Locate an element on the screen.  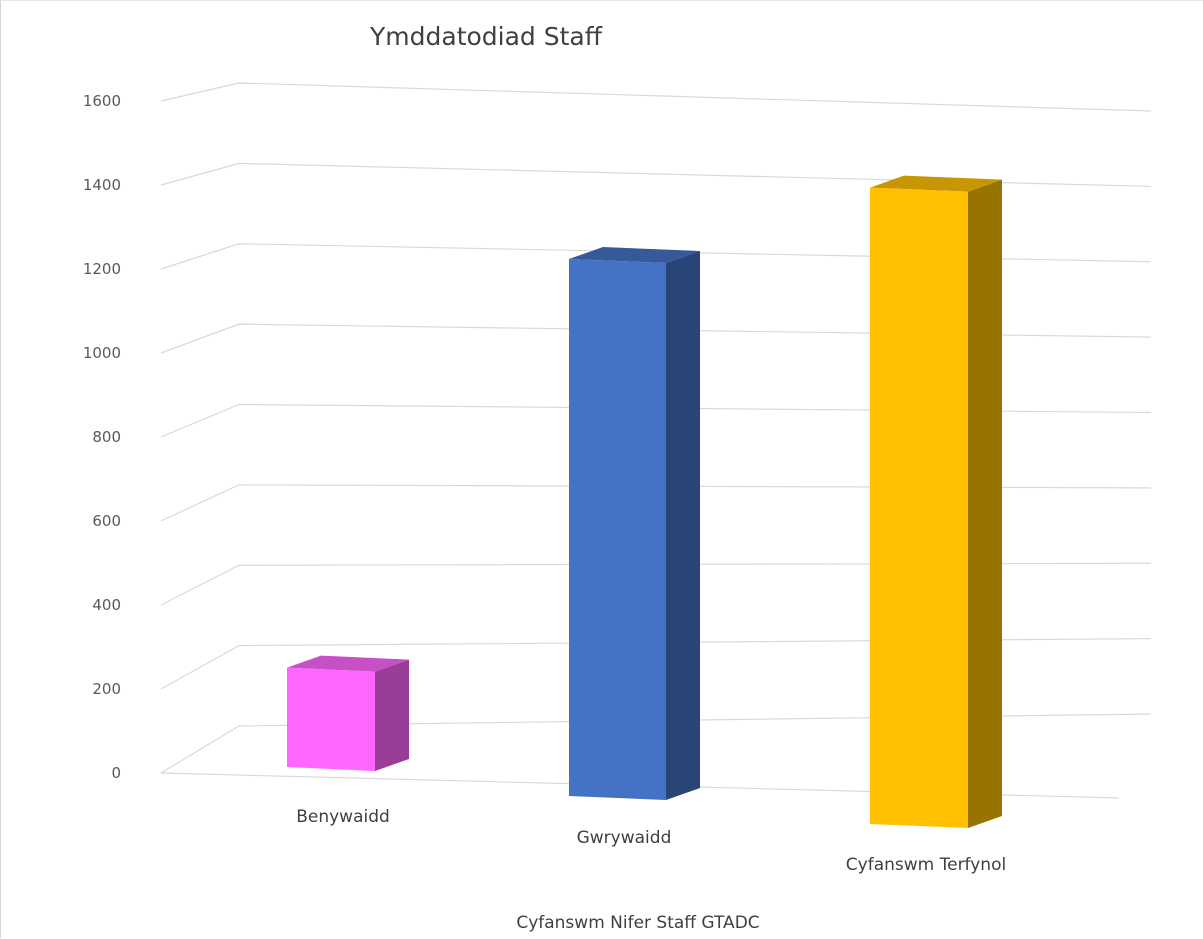
x-category-label: Gwrywaidd is located at coordinates (624, 838).